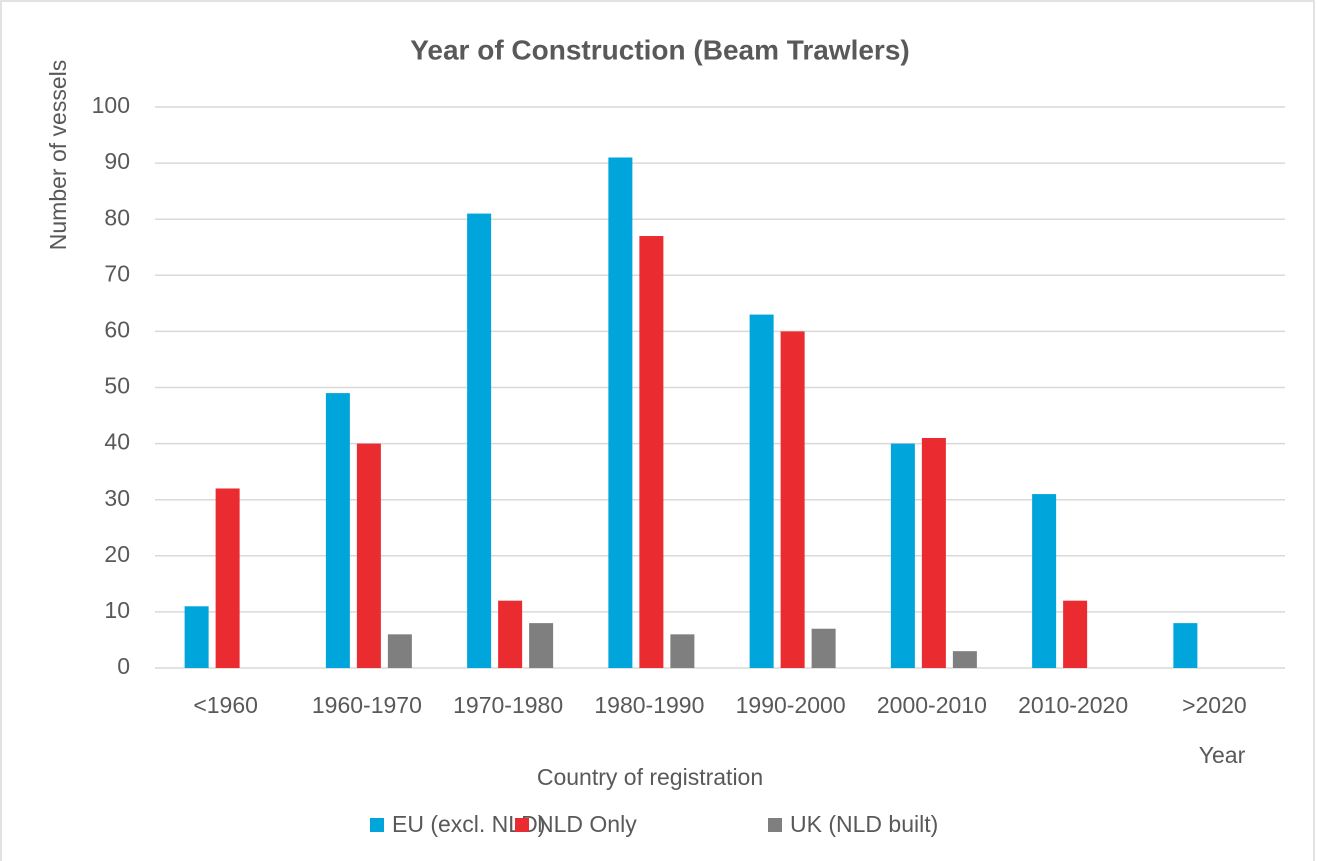 This screenshot has height=861, width=1317. What do you see at coordinates (791, 705) in the screenshot?
I see `x-tick-label: 1990-2000` at bounding box center [791, 705].